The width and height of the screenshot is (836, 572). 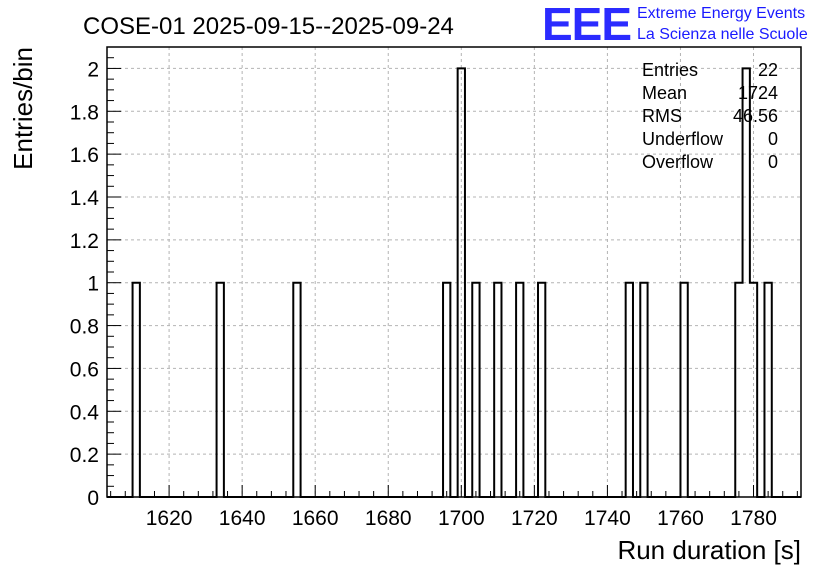 I want to click on stats-value-mean: 1724, so click(x=758, y=93).